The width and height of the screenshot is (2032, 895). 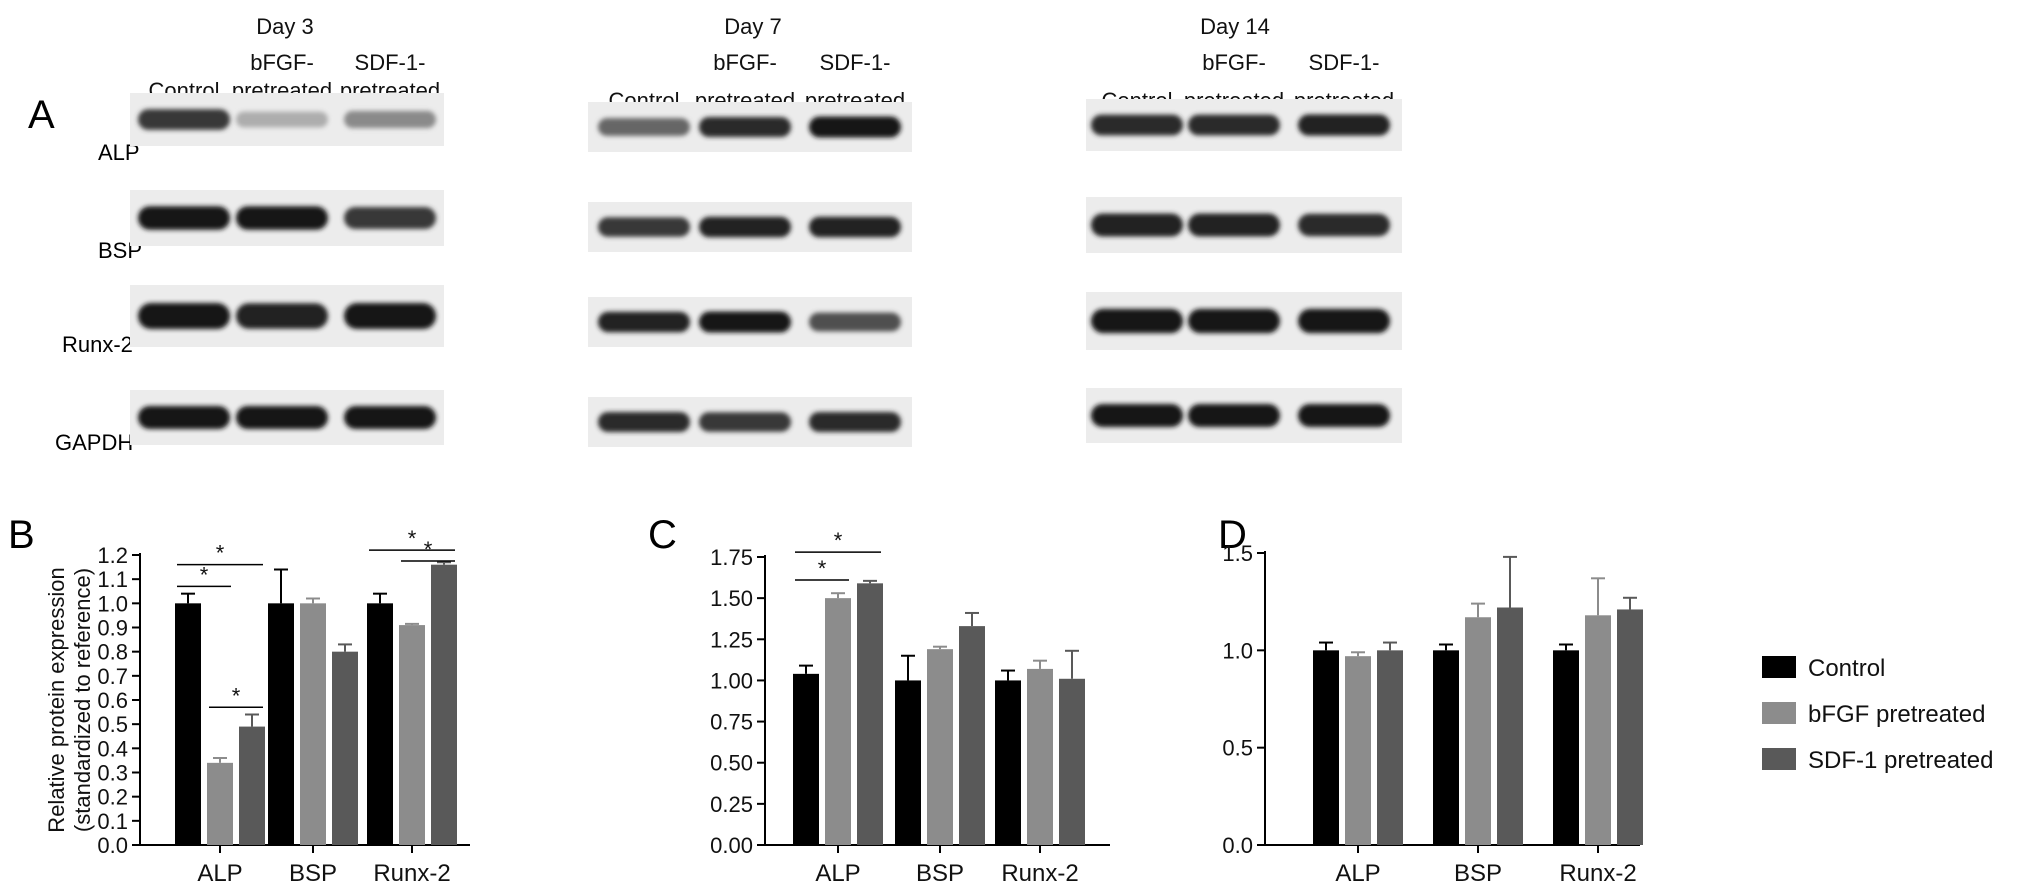 What do you see at coordinates (1232, 535) in the screenshot?
I see `panel-label-d: D` at bounding box center [1232, 535].